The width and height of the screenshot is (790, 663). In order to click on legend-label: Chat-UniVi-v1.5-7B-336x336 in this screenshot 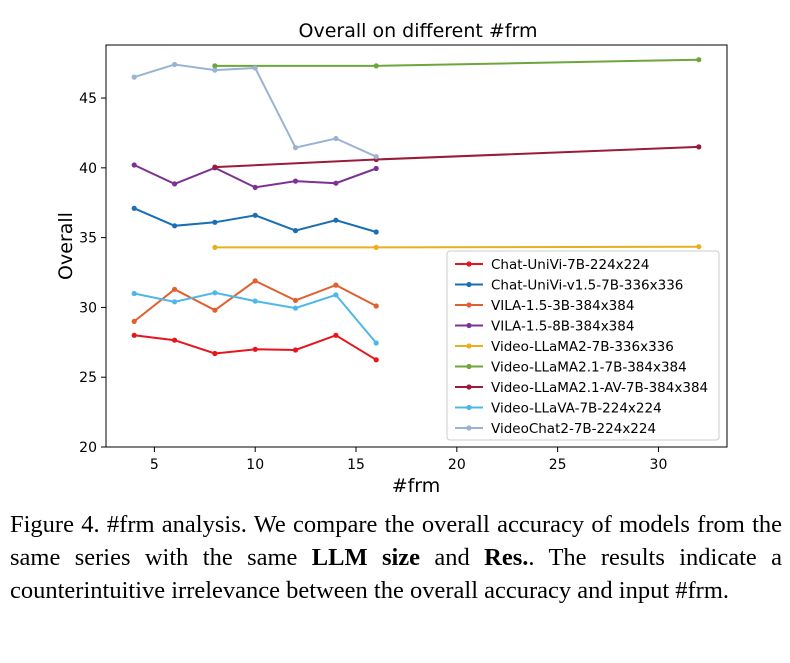, I will do `click(587, 286)`.